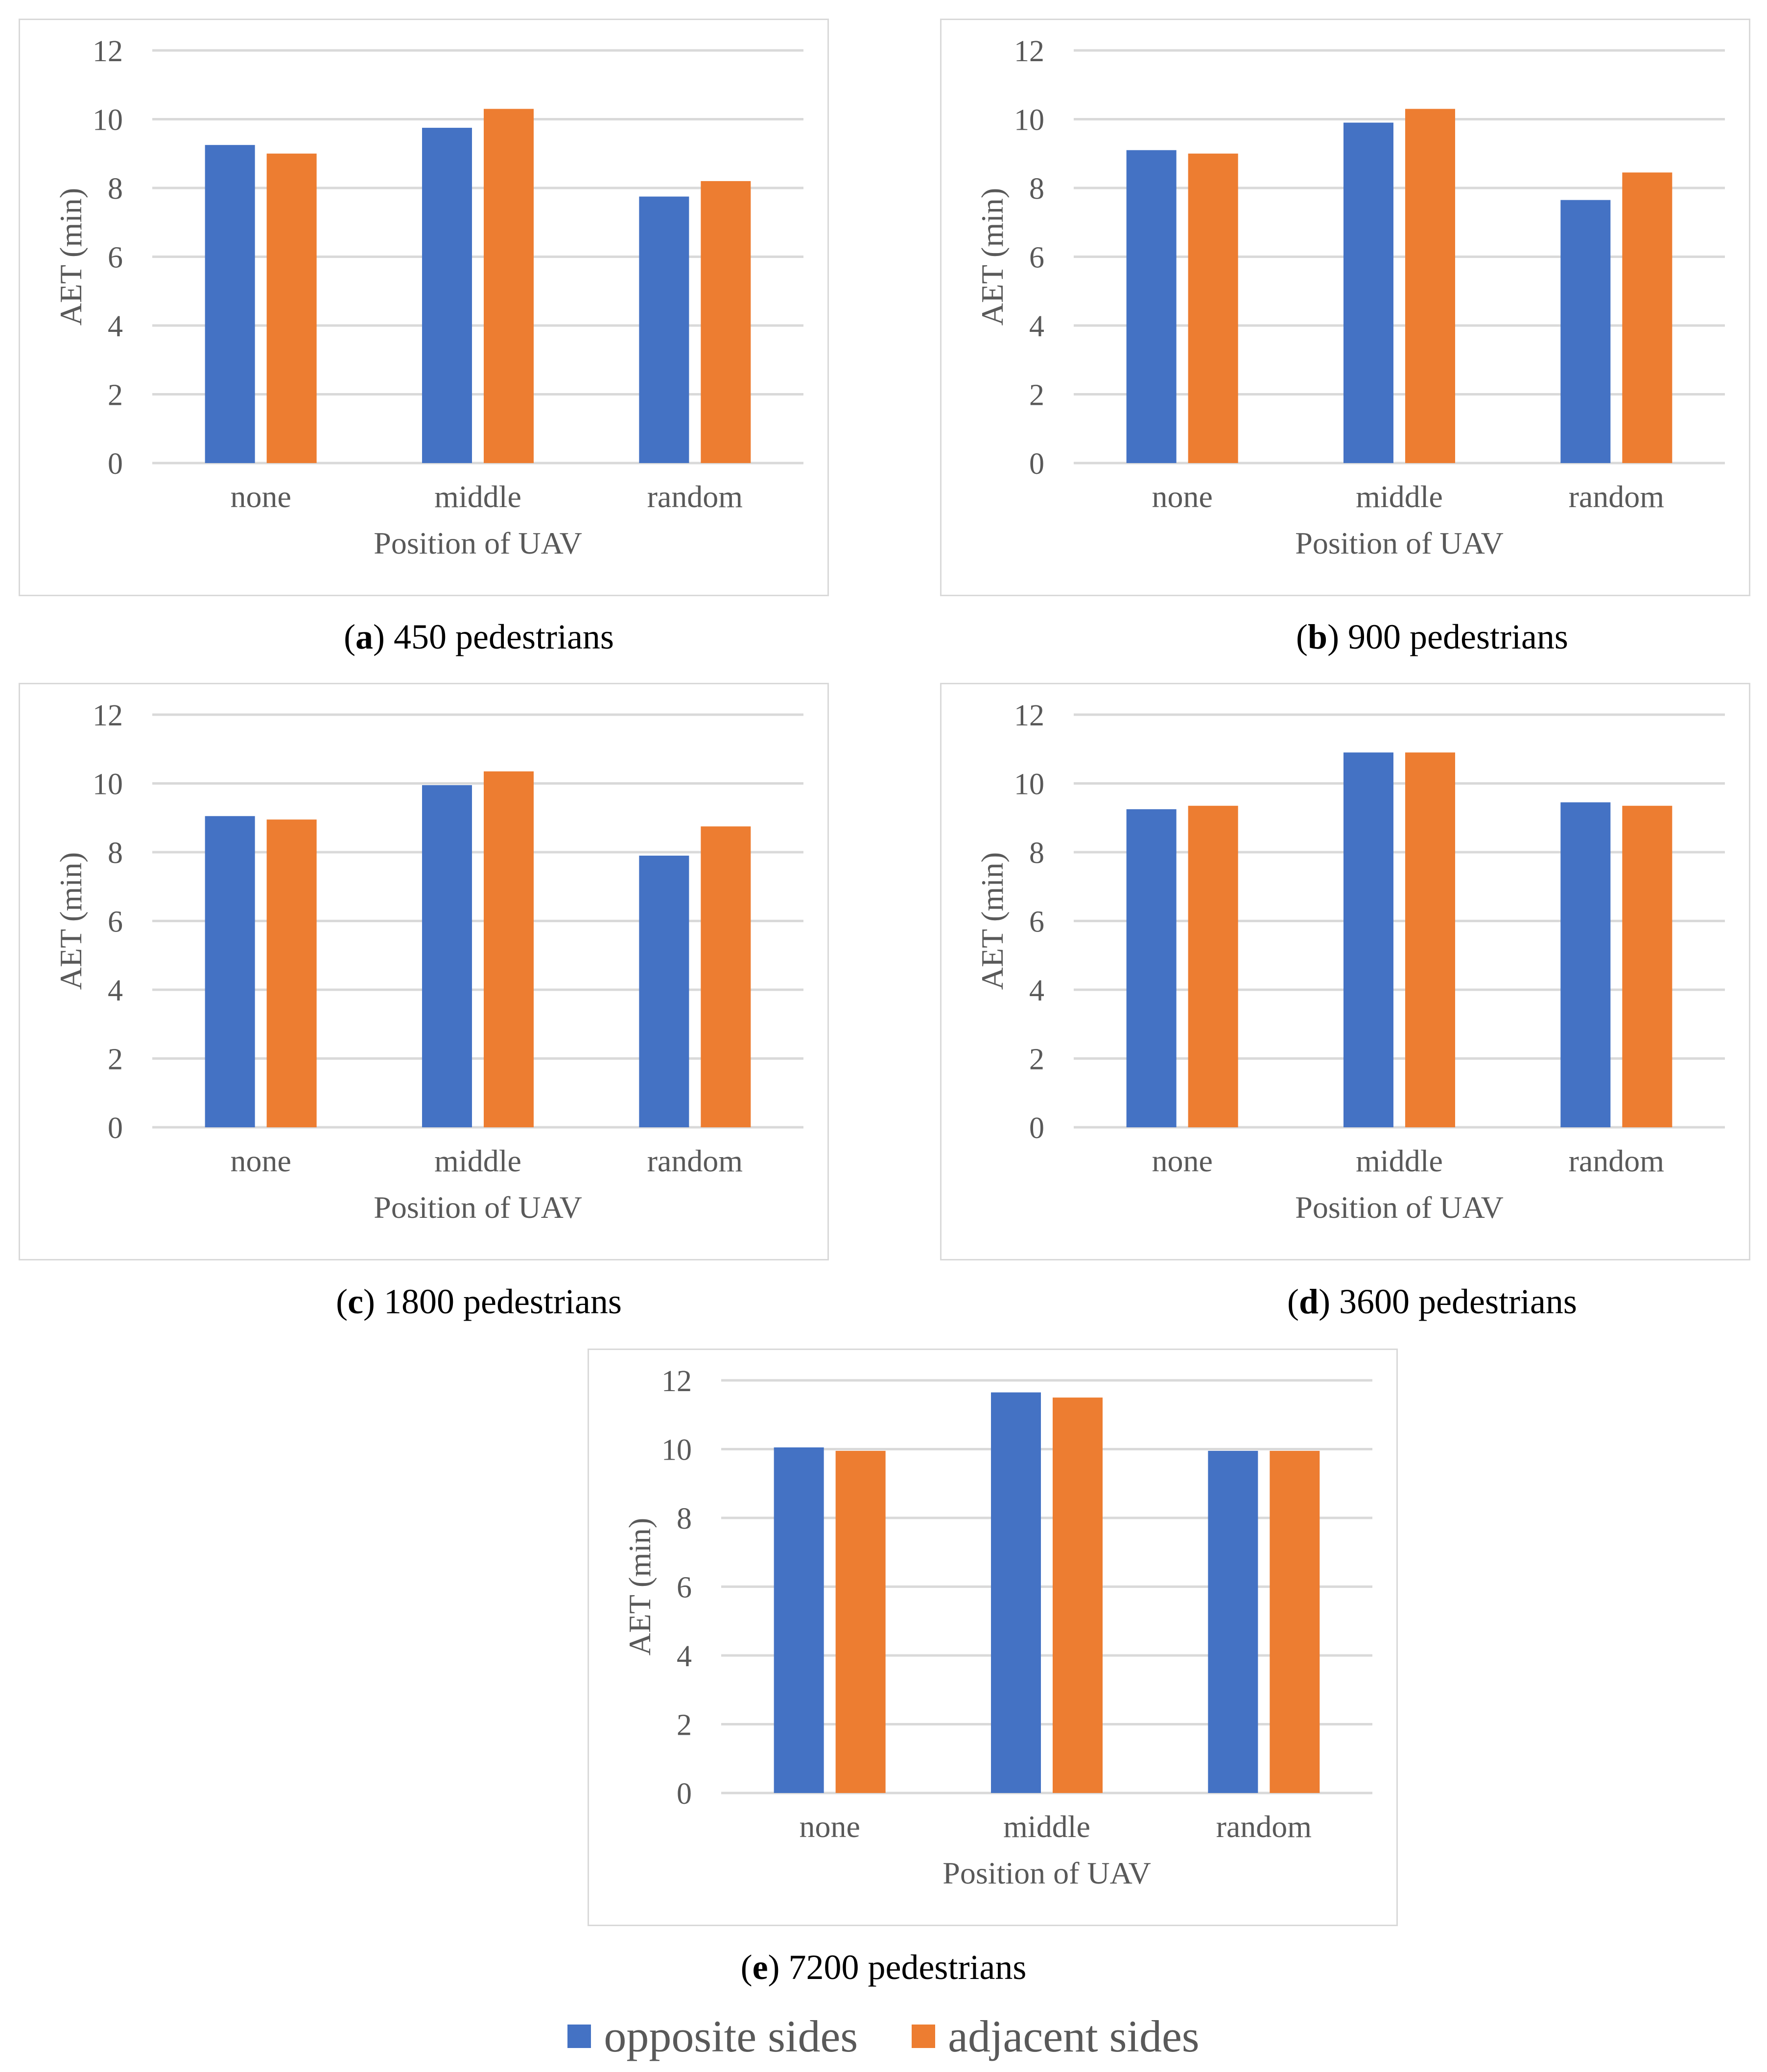  Describe the element at coordinates (1647, 967) in the screenshot. I see `bar-d-adjacent-random` at that location.